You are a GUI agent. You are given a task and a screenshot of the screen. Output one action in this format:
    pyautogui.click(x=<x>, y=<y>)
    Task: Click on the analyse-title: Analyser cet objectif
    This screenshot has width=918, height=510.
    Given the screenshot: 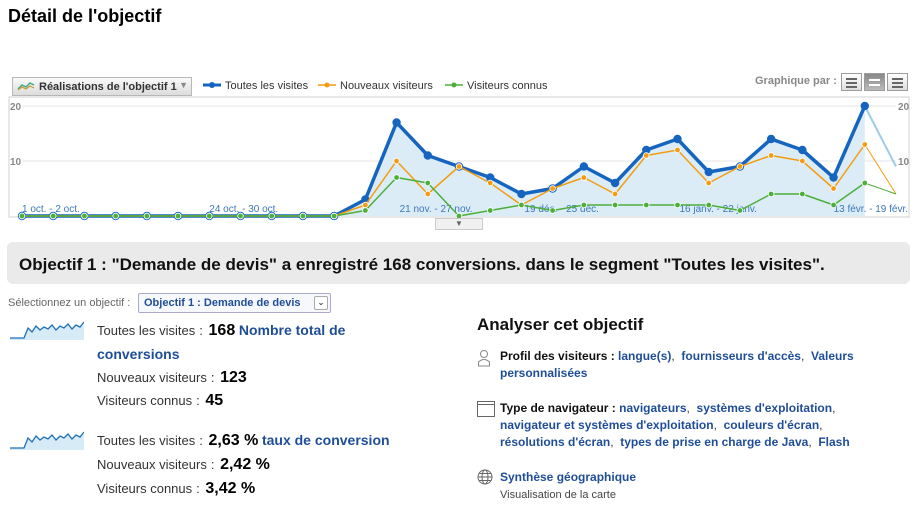 What is the action you would take?
    pyautogui.click(x=560, y=324)
    